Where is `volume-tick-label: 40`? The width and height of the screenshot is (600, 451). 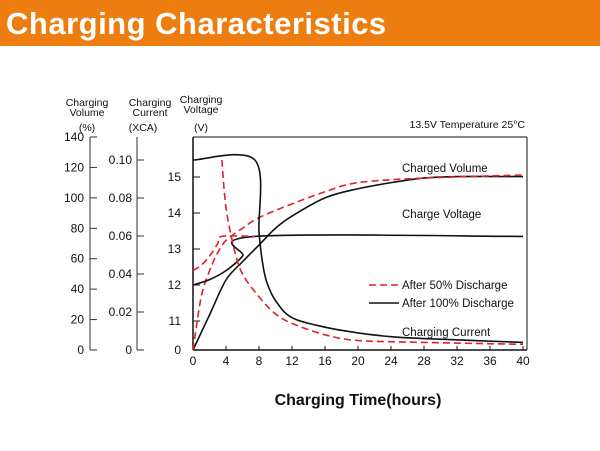 volume-tick-label: 40 is located at coordinates (78, 289).